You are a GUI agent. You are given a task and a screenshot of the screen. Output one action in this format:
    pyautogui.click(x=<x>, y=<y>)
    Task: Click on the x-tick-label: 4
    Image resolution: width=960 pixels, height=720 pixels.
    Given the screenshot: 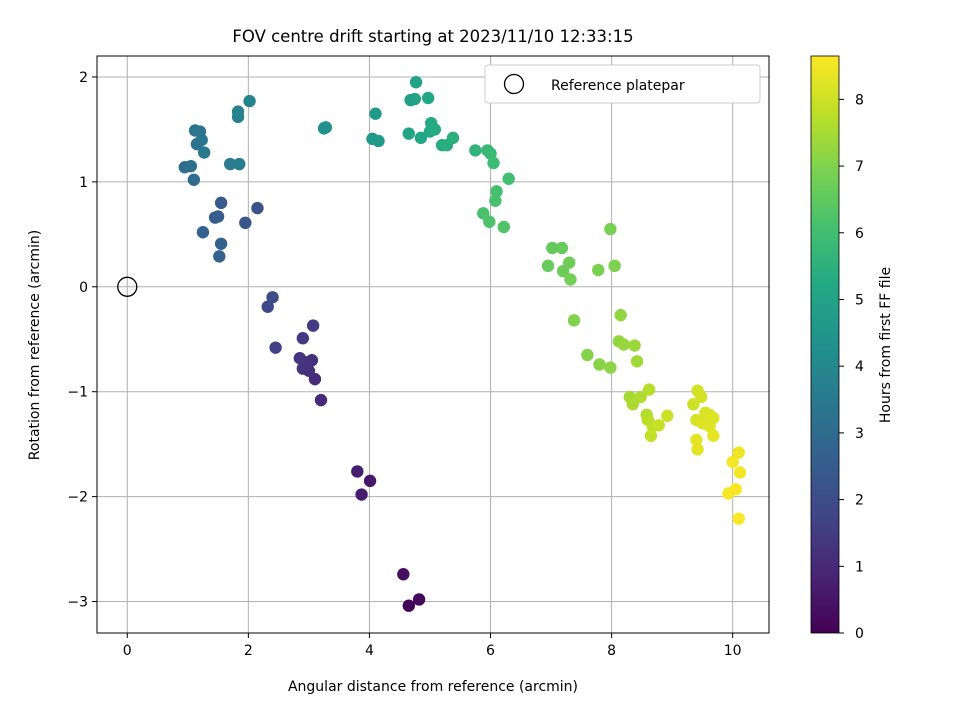 What is the action you would take?
    pyautogui.click(x=369, y=651)
    